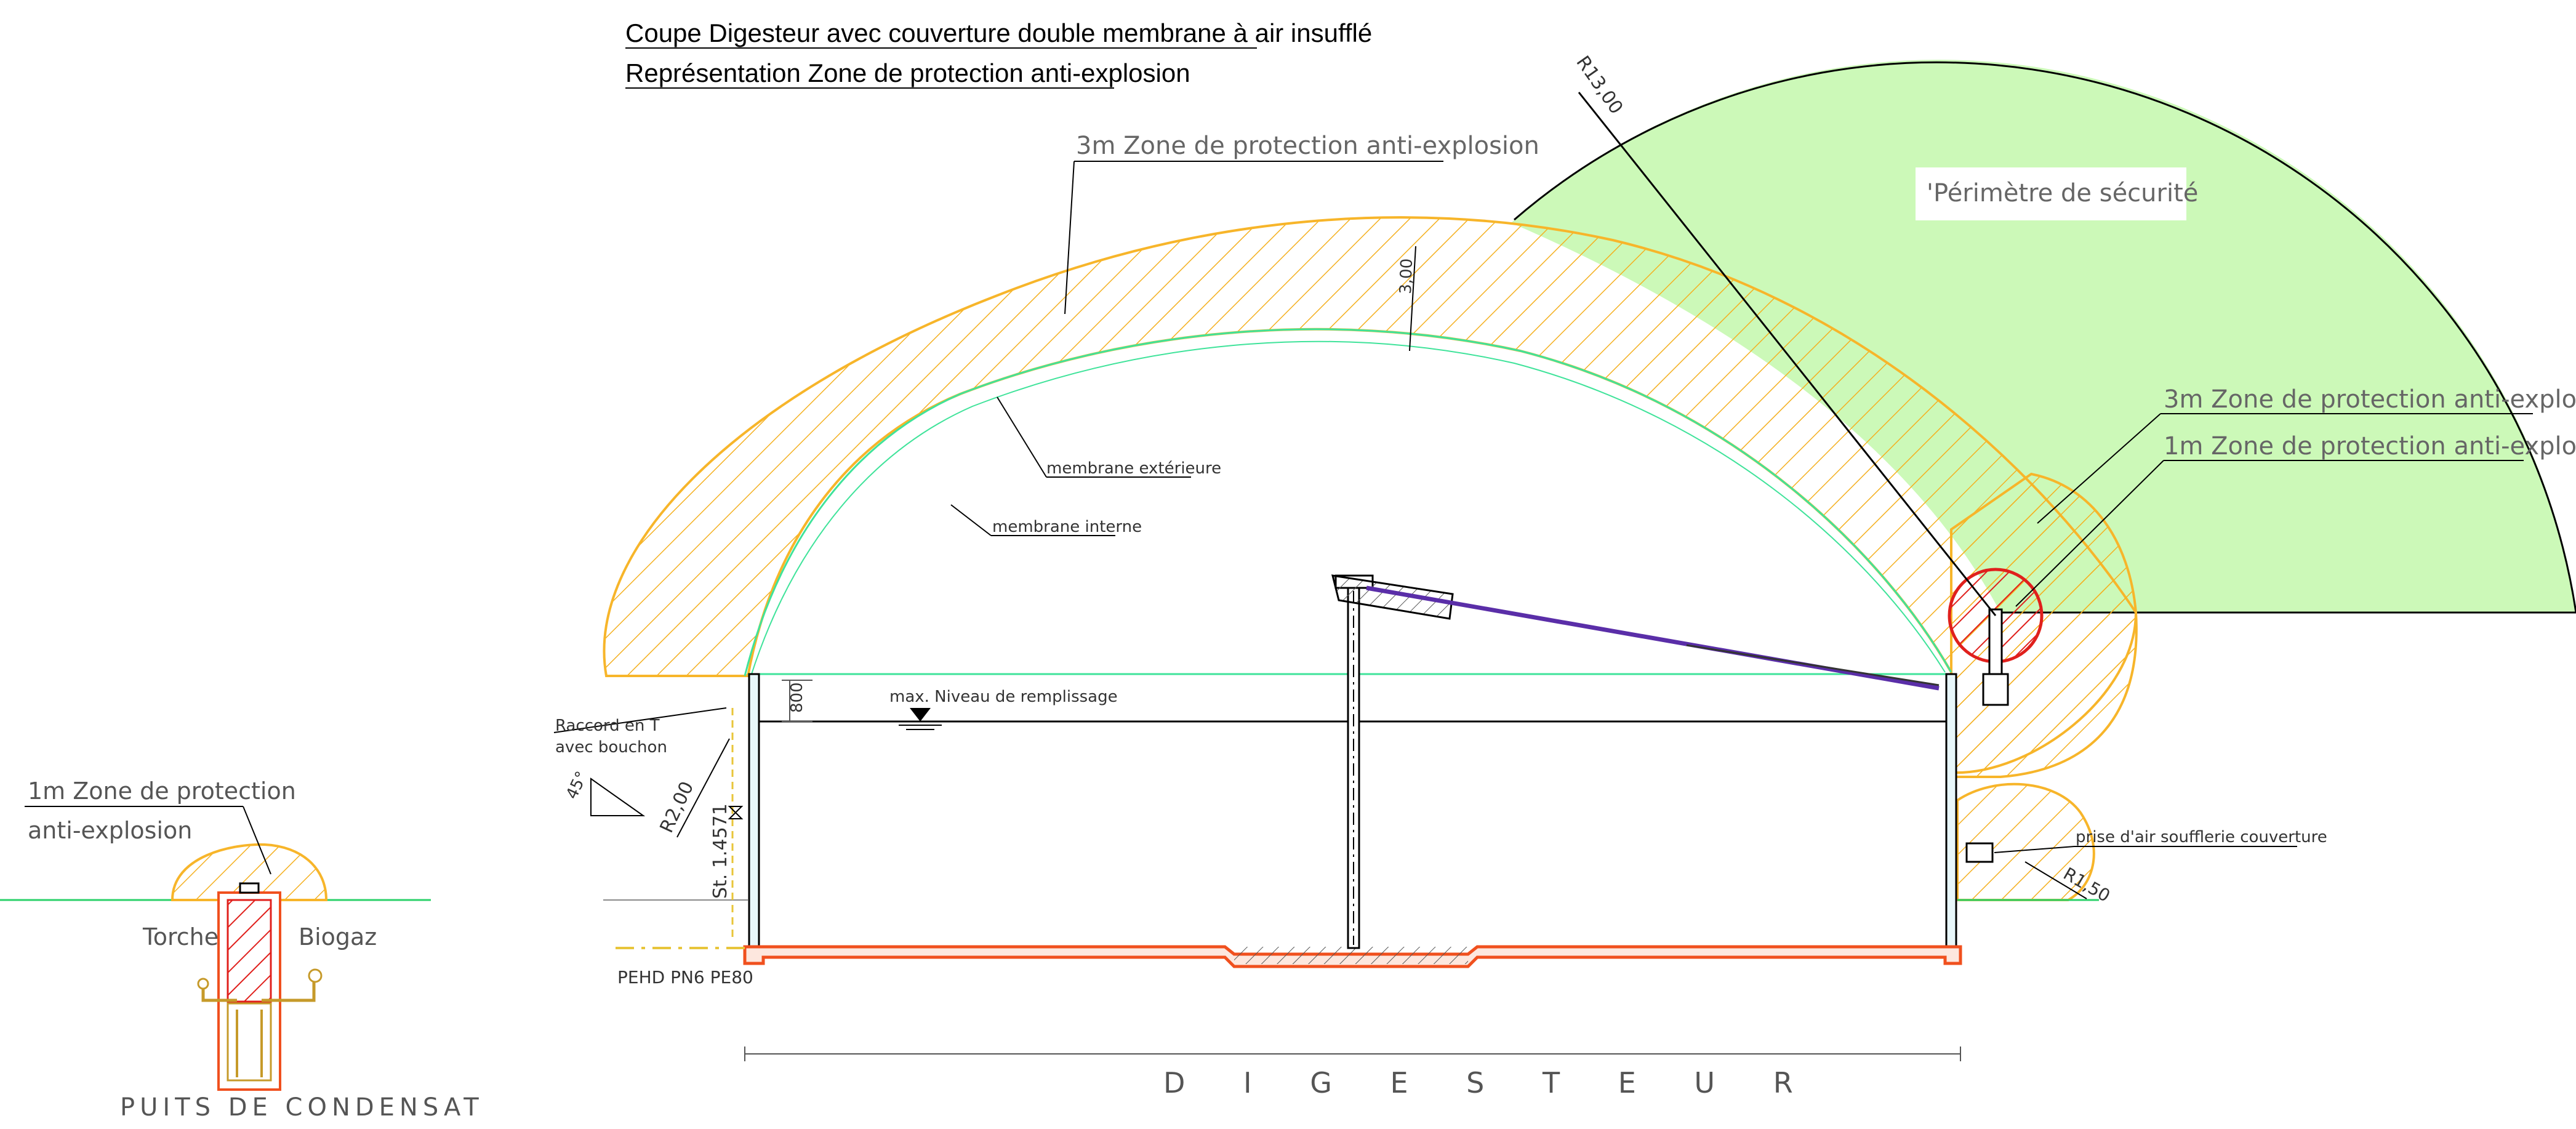  Describe the element at coordinates (607, 726) in the screenshot. I see `raccord-label-1: Raccord en T` at that location.